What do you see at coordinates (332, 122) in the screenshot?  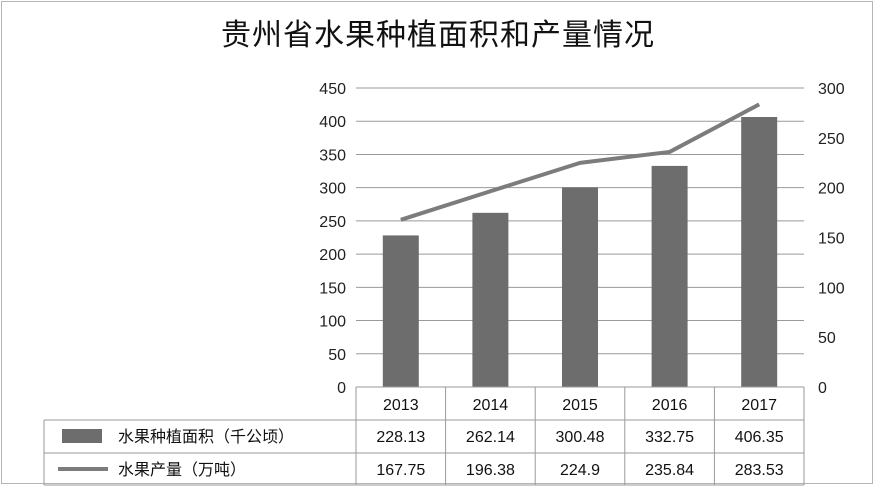 I see `y-left-tick-label: 400` at bounding box center [332, 122].